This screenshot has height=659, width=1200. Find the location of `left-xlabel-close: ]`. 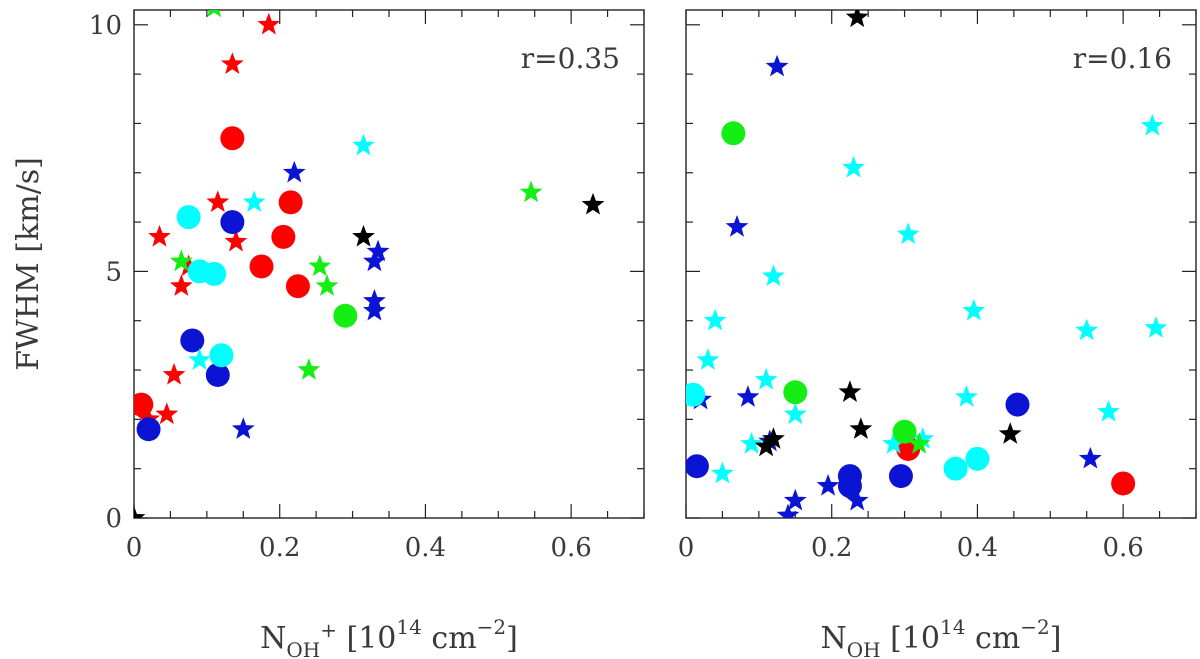

left-xlabel-close: ] is located at coordinates (512, 638).